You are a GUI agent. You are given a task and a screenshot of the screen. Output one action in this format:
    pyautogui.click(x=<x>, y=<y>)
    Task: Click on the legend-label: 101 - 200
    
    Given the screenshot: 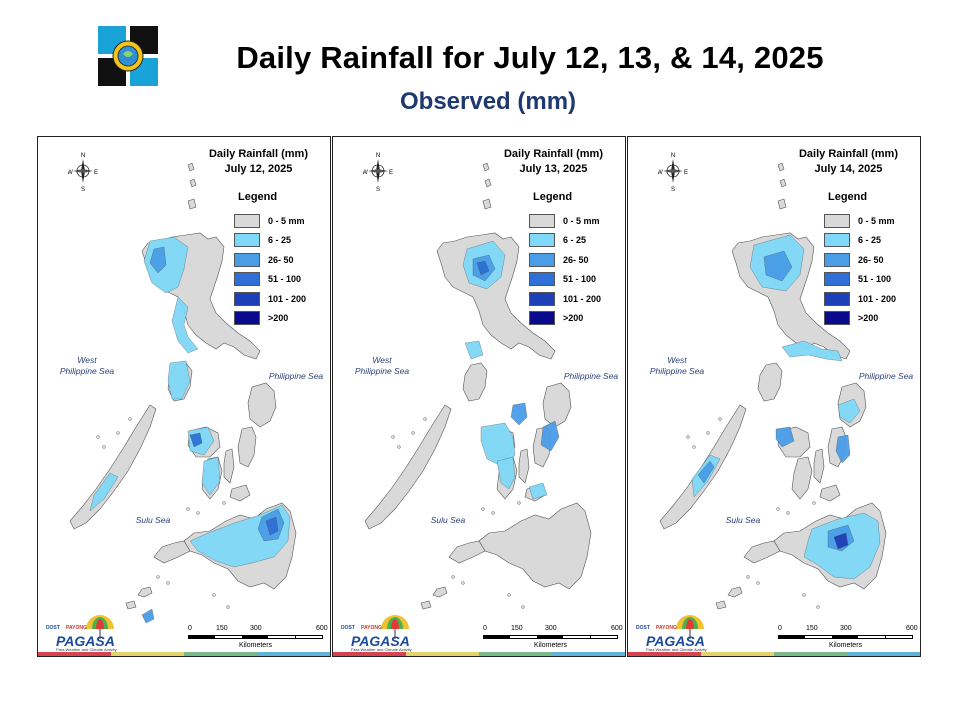 What is the action you would take?
    pyautogui.click(x=287, y=298)
    